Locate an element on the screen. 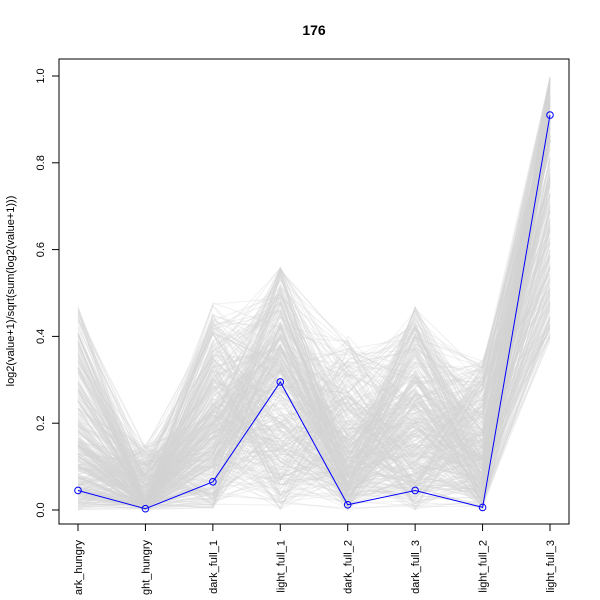  x-tick-label: ght_hungry is located at coordinates (146, 568).